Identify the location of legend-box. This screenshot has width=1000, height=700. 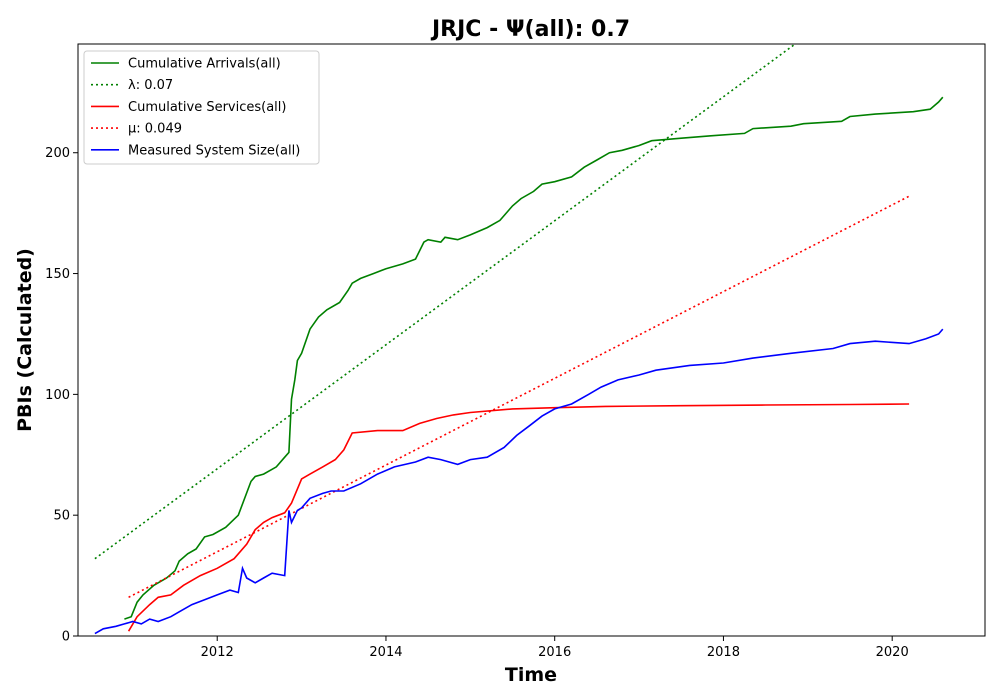
(201, 107).